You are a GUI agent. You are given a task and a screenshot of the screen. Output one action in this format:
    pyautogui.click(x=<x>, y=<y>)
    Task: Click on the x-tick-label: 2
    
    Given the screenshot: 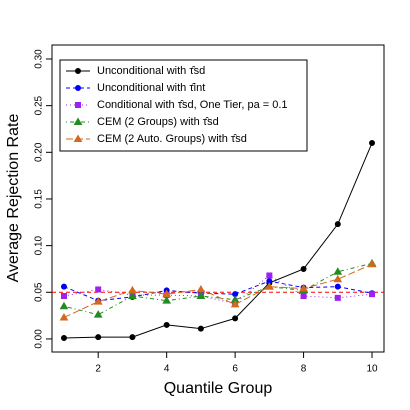 What is the action you would take?
    pyautogui.click(x=98, y=369)
    